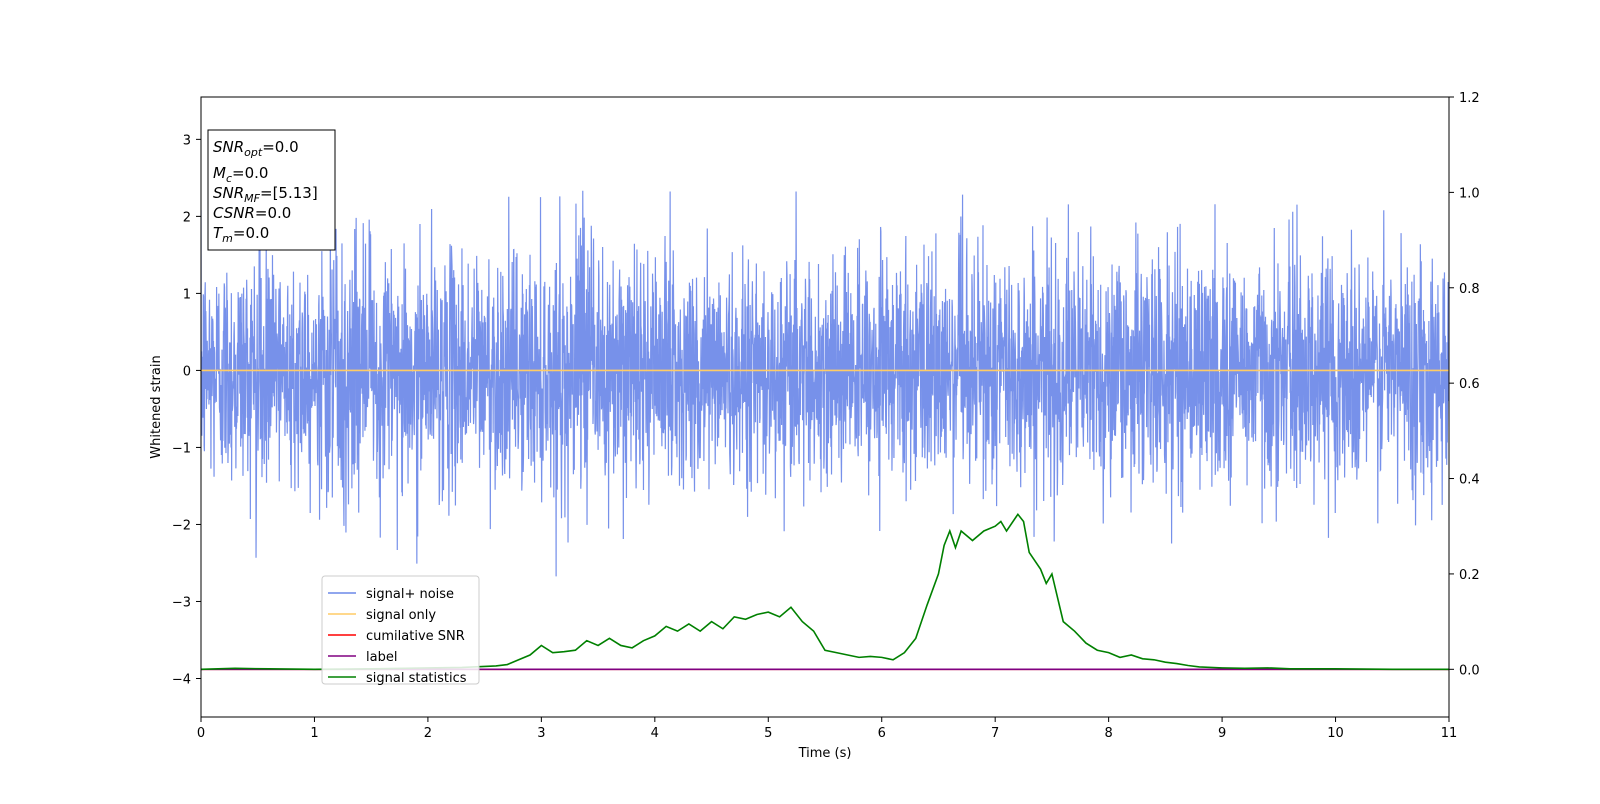 The height and width of the screenshot is (804, 1600). What do you see at coordinates (381, 657) in the screenshot?
I see `legend-label: label` at bounding box center [381, 657].